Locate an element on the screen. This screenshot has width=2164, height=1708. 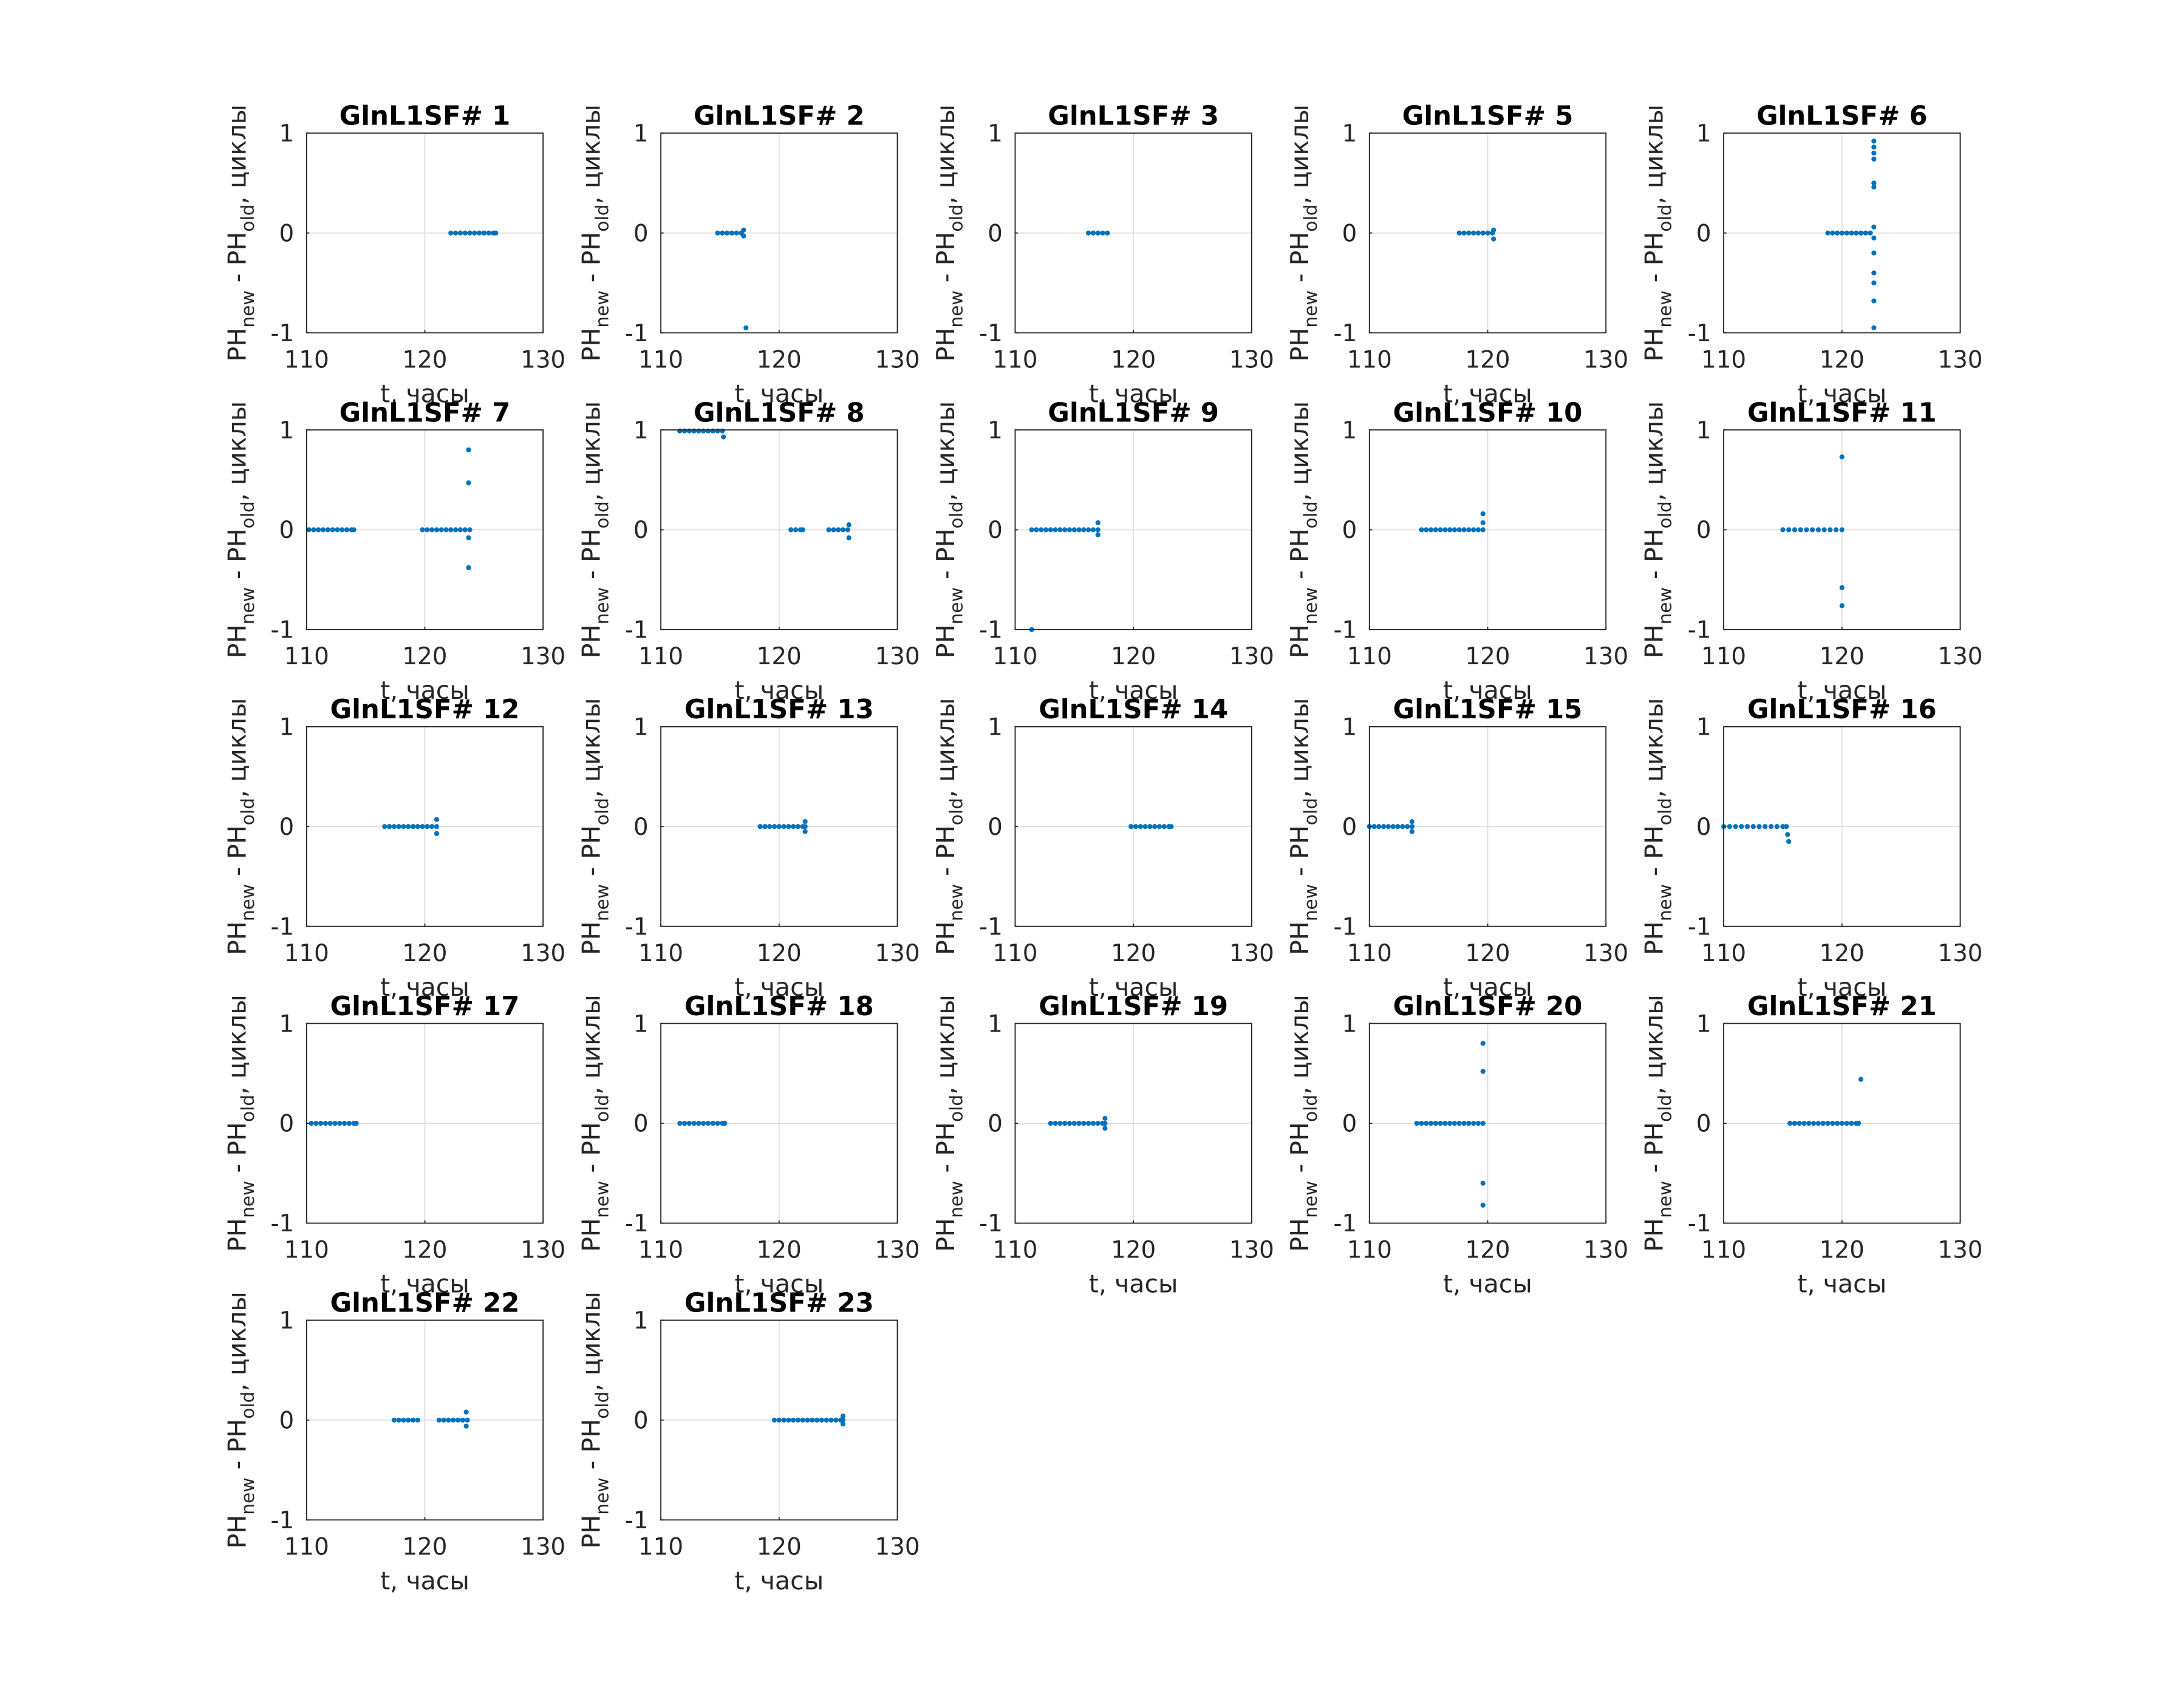
subplot-title: GlnL1SF# 18 is located at coordinates (779, 1007).